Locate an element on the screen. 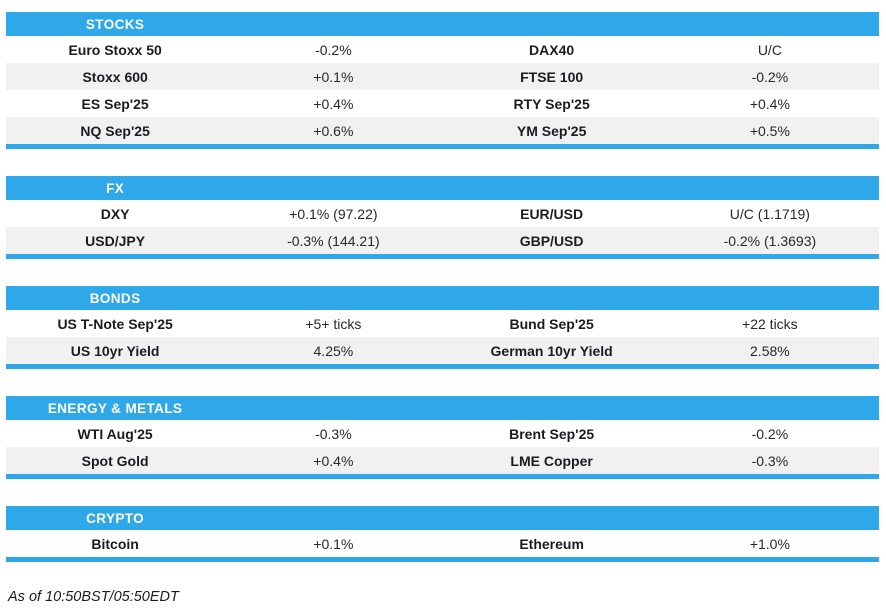 The image size is (886, 609). instrument-change: +0.1% (97.22) is located at coordinates (333, 213).